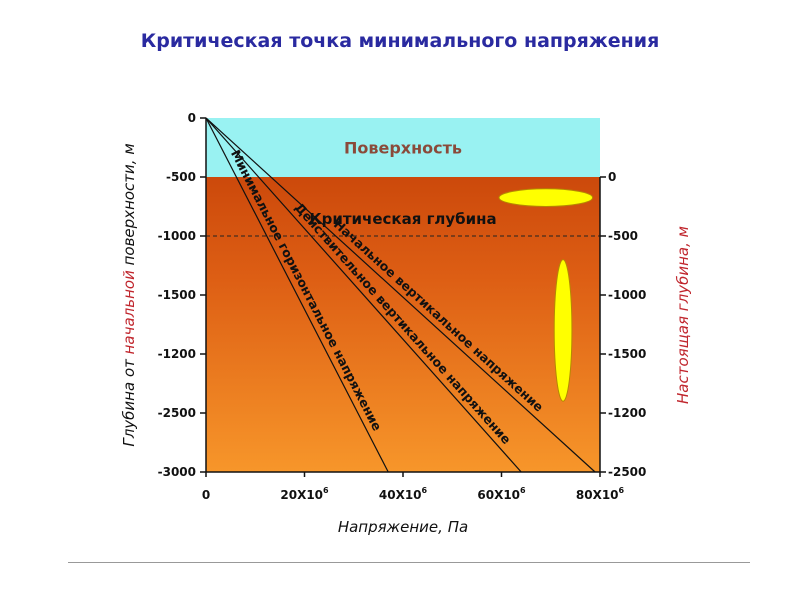 The height and width of the screenshot is (600, 800). I want to click on surface-label: Поверхность, so click(403, 148).